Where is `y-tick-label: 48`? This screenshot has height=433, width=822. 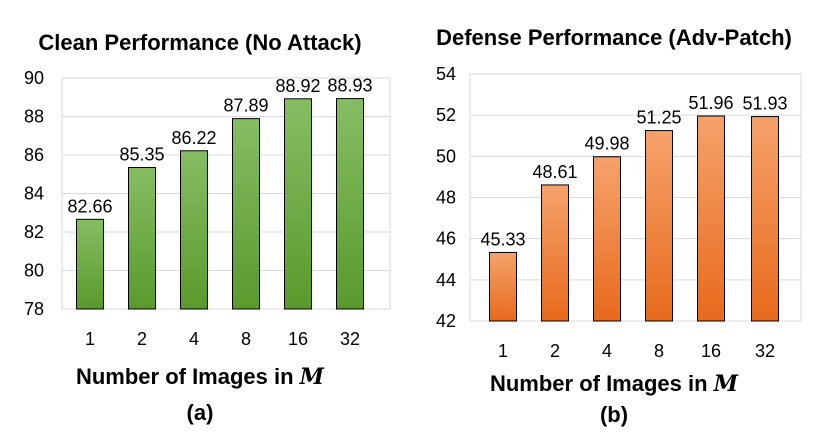 y-tick-label: 48 is located at coordinates (446, 198).